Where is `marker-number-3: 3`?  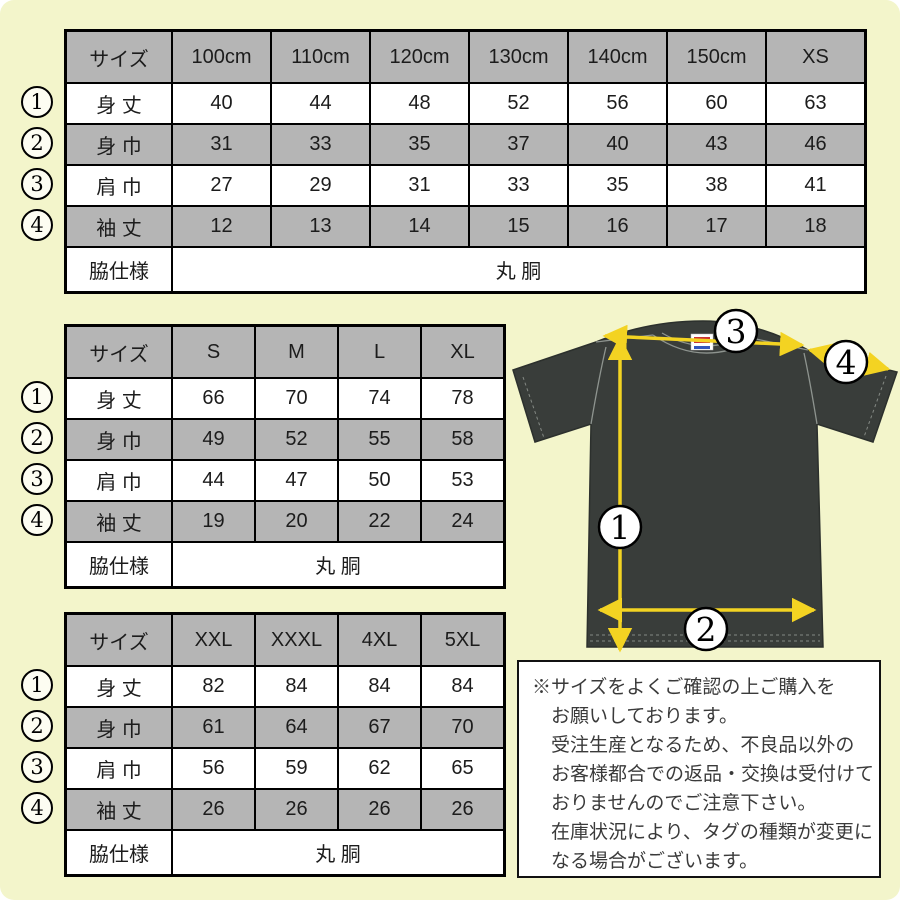
marker-number-3: 3 is located at coordinates (736, 331).